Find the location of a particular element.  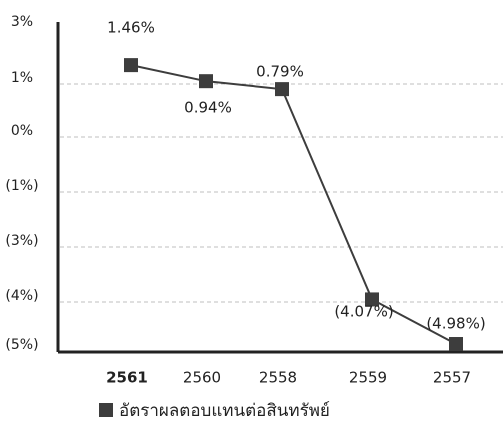

y-tick-label: (1%) is located at coordinates (21, 186).